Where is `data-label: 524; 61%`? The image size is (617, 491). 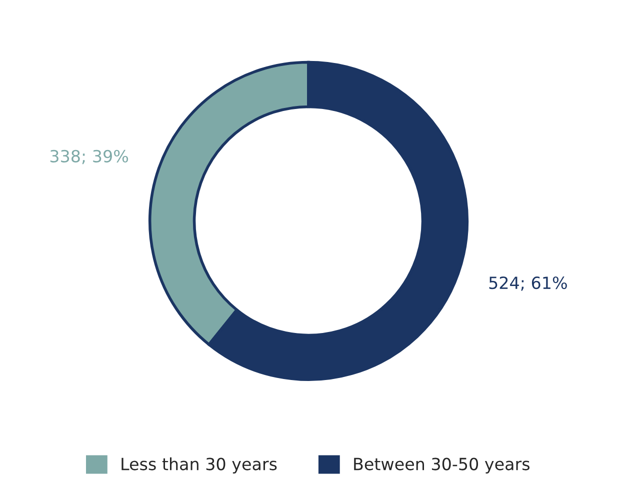 data-label: 524; 61% is located at coordinates (528, 283).